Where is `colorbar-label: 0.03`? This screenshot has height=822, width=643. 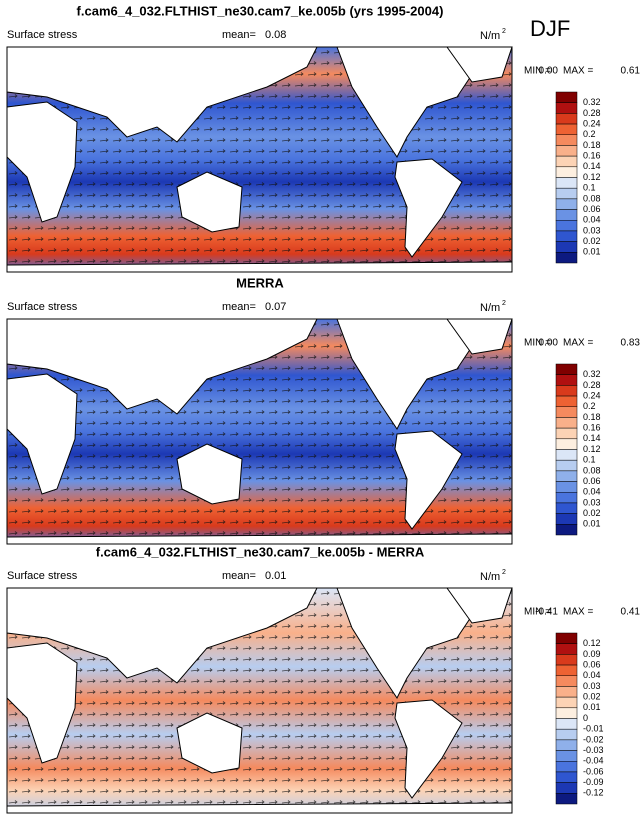
colorbar-label: 0.03 is located at coordinates (592, 502).